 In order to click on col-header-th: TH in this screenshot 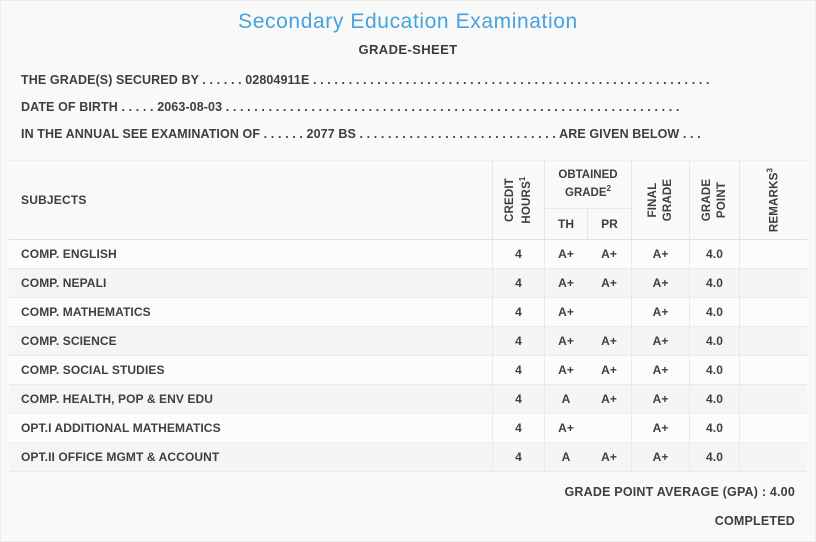, I will do `click(565, 224)`.